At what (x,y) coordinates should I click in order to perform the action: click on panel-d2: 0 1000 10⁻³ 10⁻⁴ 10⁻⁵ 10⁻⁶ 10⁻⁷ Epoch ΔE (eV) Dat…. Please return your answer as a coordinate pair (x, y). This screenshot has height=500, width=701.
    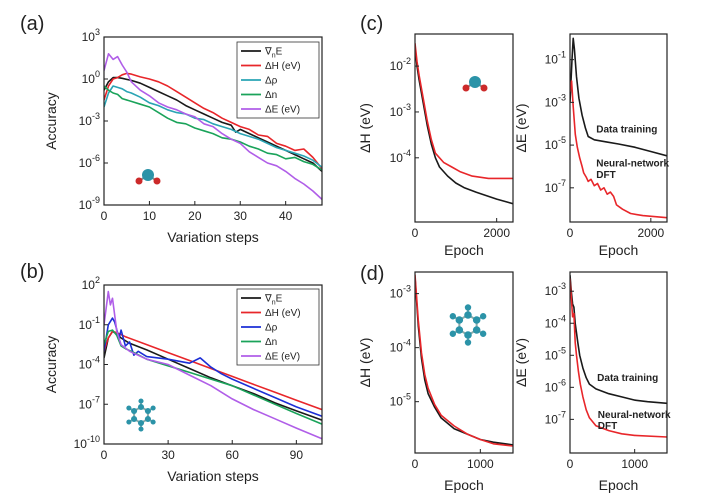
    Looking at the image, I should click on (592, 382).